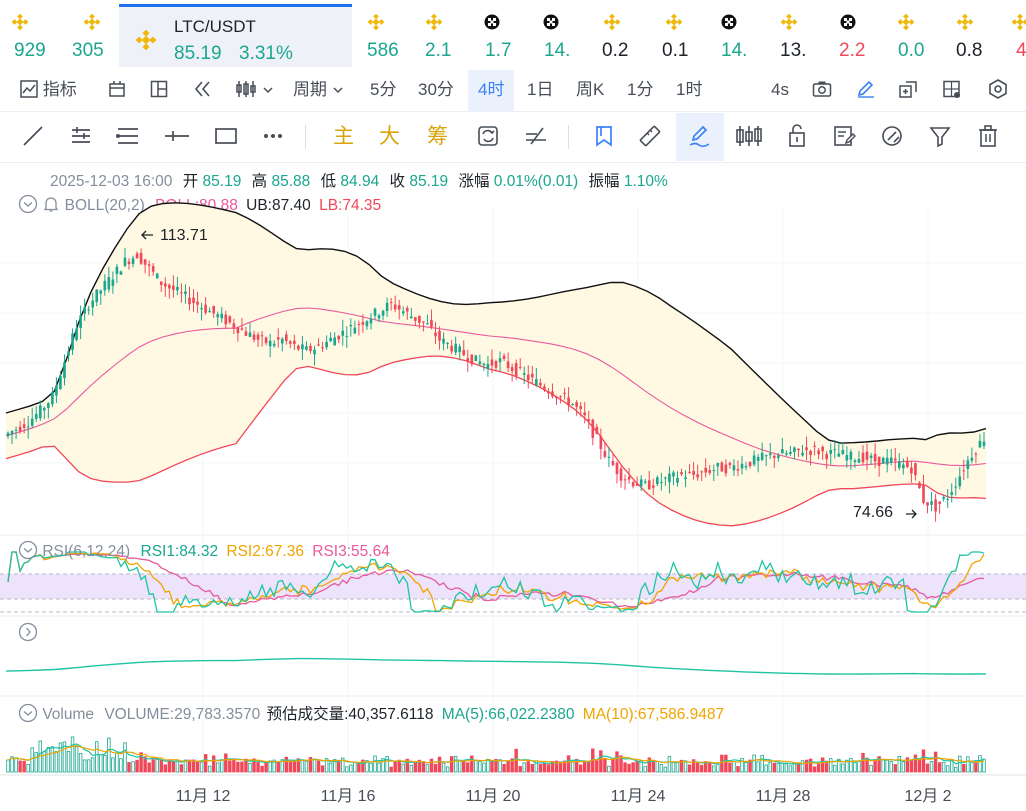  I want to click on period-dropdown: 周期, so click(318, 91).